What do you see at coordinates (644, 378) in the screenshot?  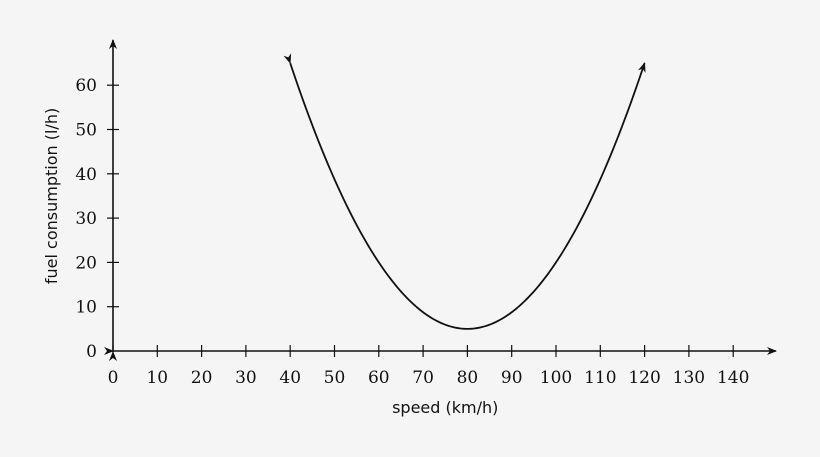 I see `x-tick-label: 120` at bounding box center [644, 378].